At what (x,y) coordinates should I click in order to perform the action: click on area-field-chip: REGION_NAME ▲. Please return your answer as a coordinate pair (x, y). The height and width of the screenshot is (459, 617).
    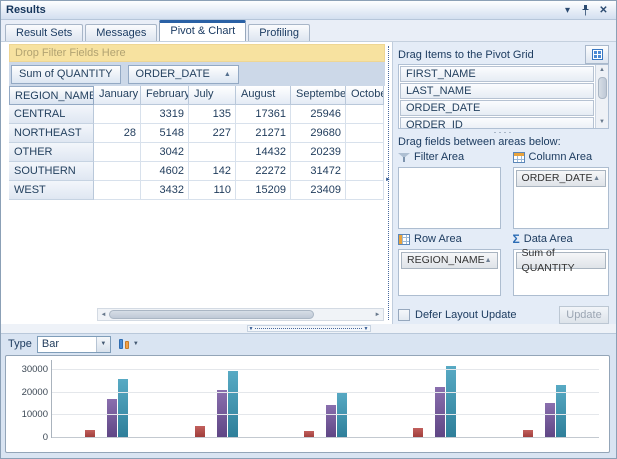
    Looking at the image, I should click on (449, 260).